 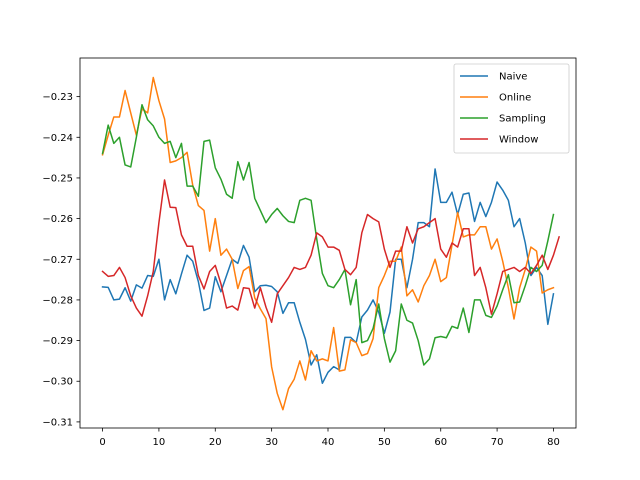 What do you see at coordinates (57, 97) in the screenshot?
I see `y-tick-label: −0.23` at bounding box center [57, 97].